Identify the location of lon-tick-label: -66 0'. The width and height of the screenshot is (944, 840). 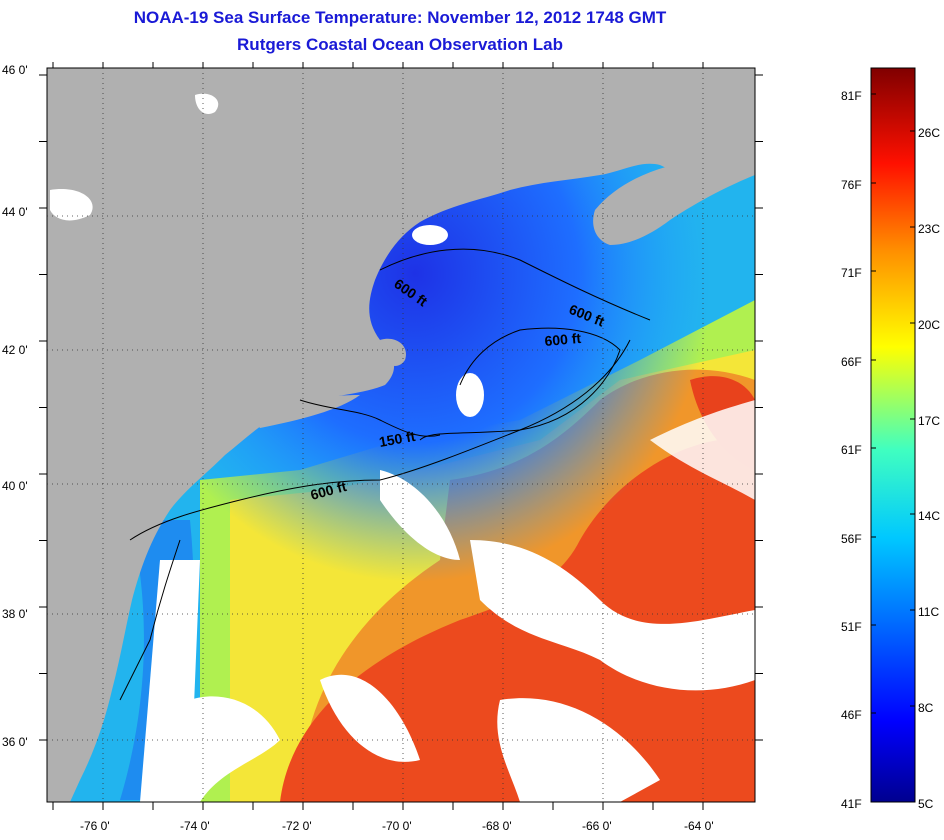
(597, 826).